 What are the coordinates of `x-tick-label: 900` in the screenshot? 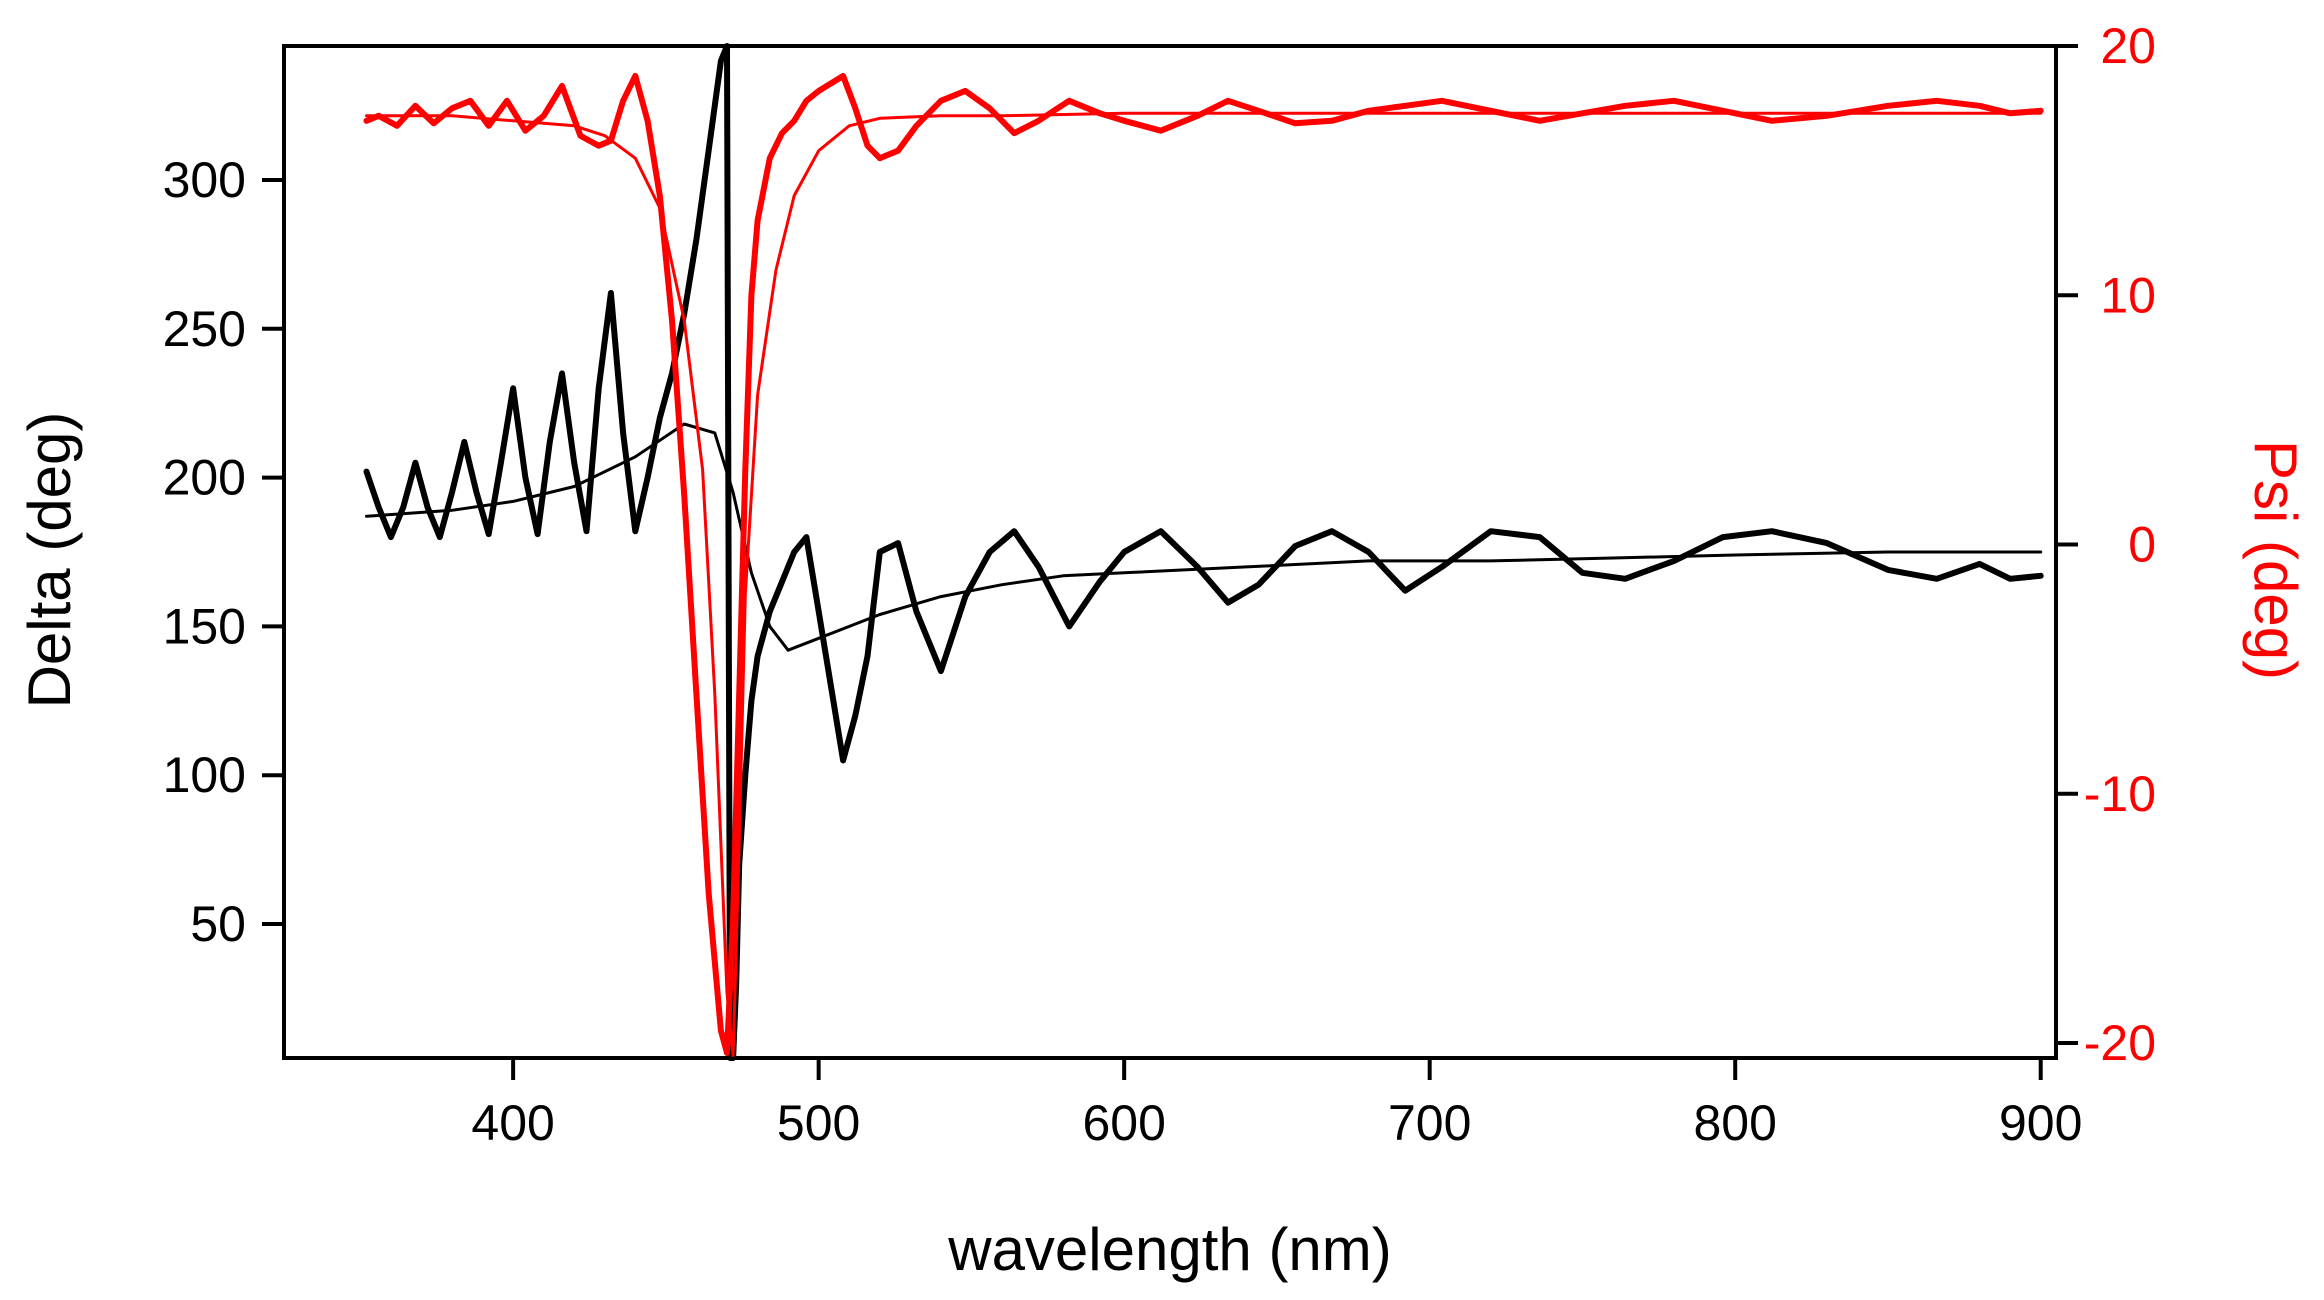 It's located at (2040, 1123).